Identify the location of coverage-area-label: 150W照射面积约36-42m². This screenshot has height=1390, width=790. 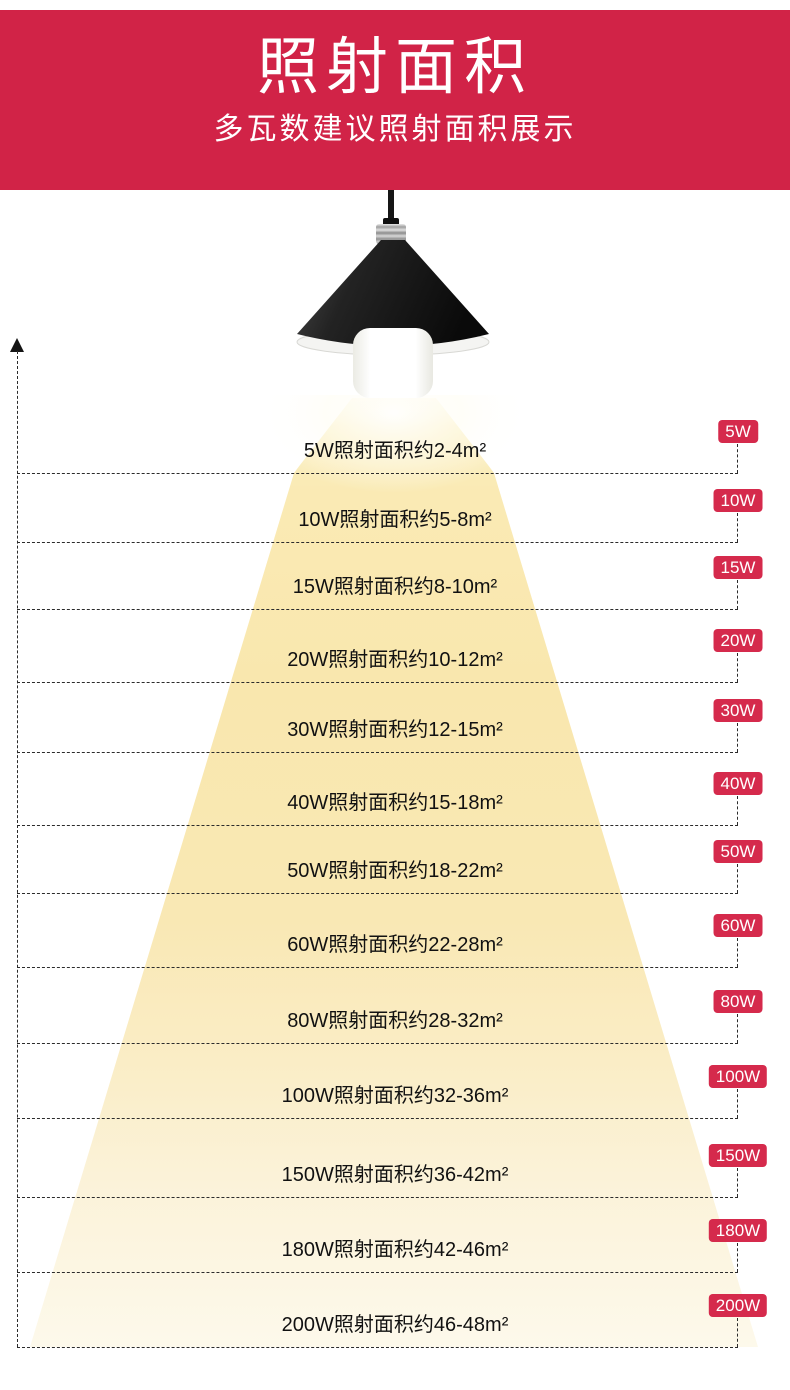
(395, 1175).